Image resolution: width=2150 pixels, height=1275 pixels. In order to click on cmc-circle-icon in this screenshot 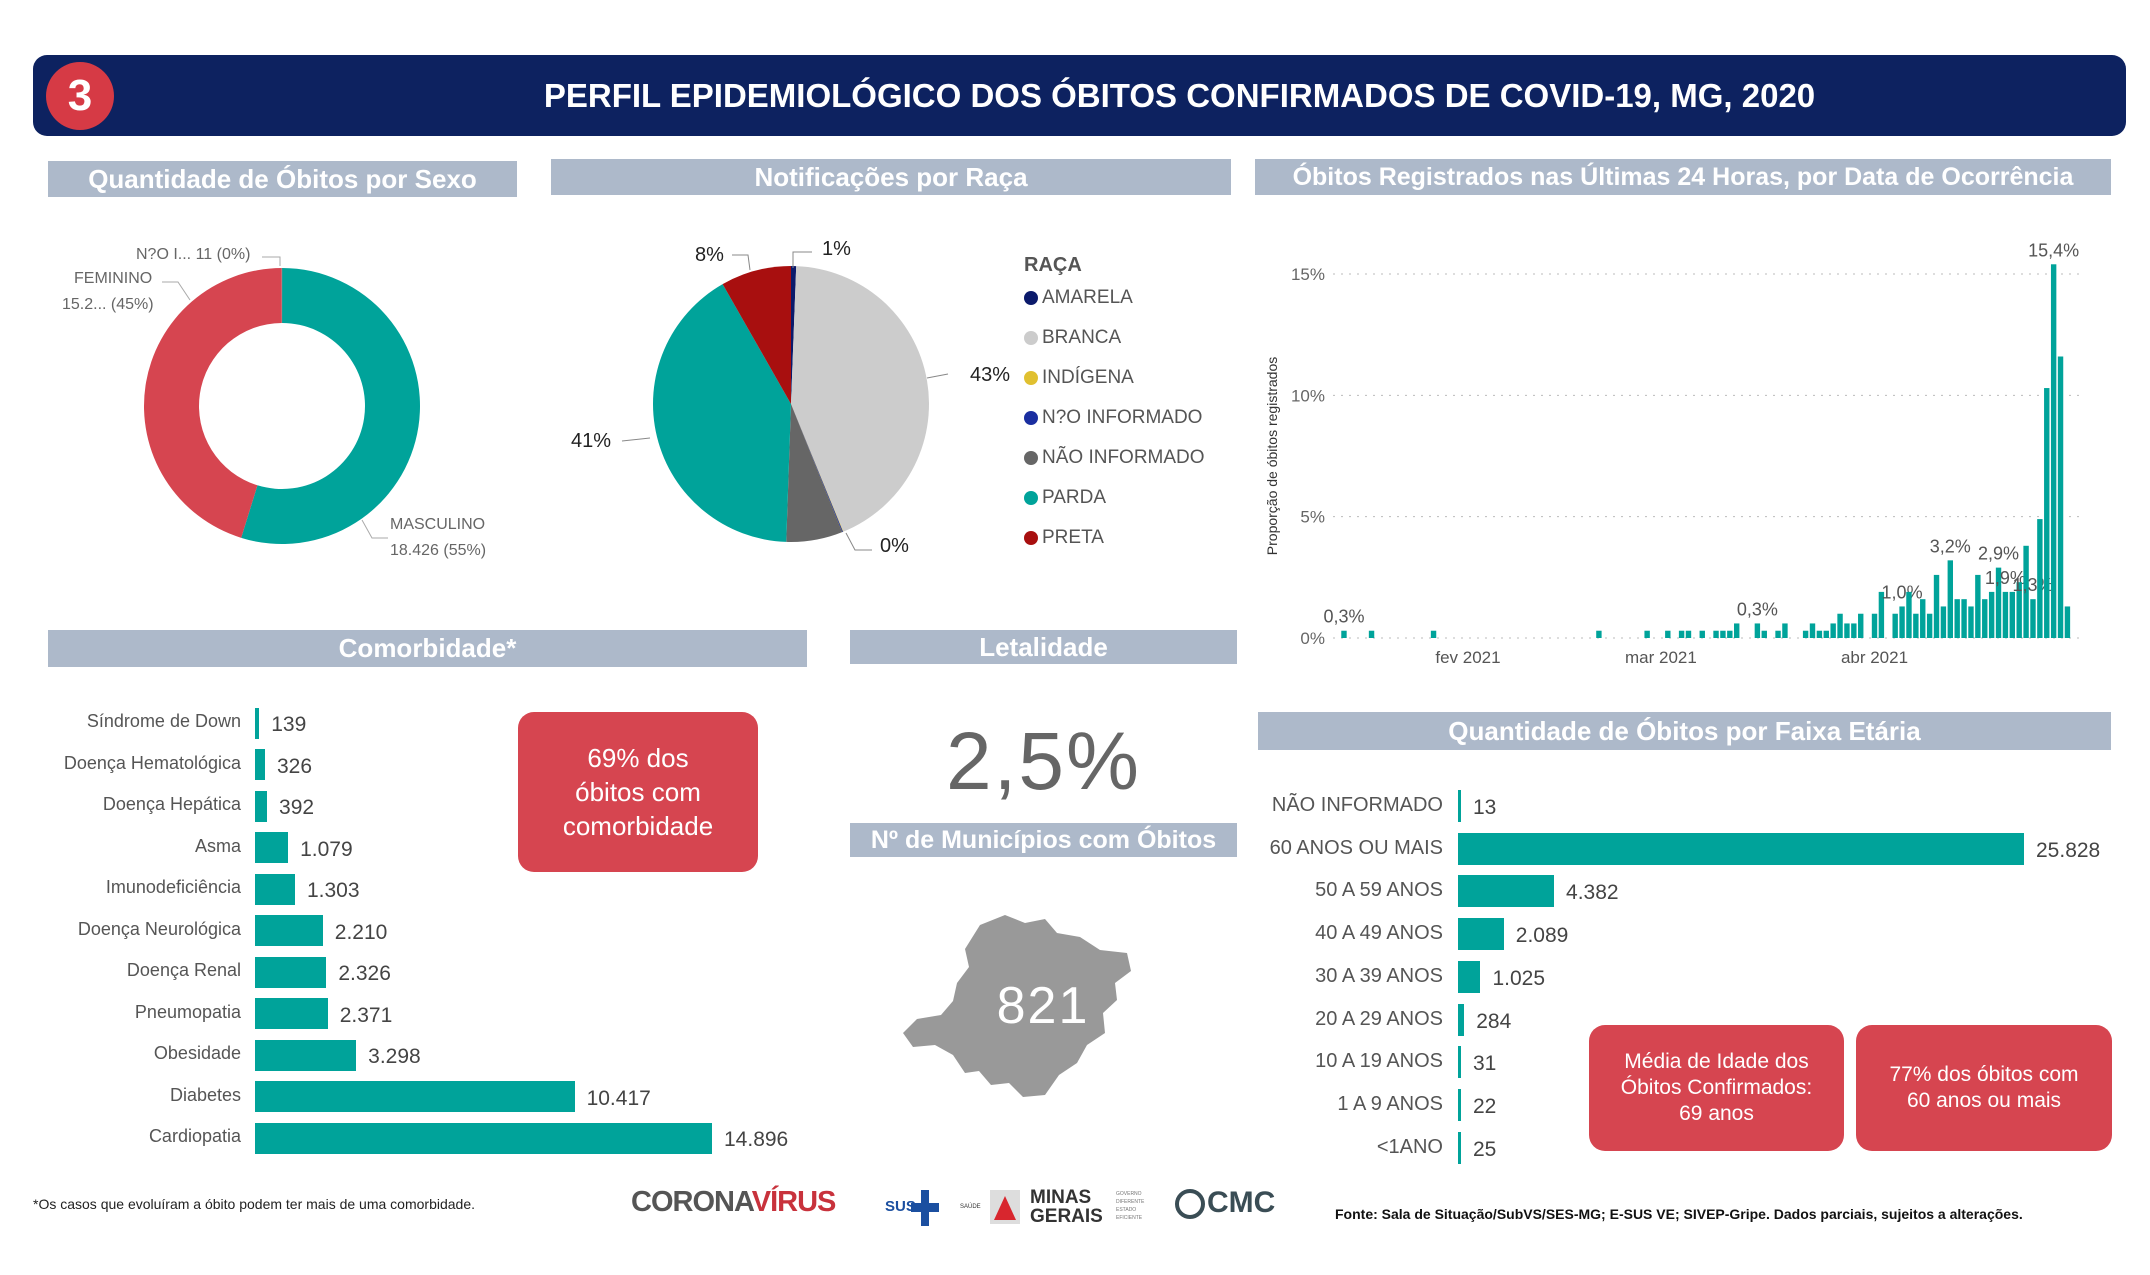, I will do `click(1190, 1204)`.